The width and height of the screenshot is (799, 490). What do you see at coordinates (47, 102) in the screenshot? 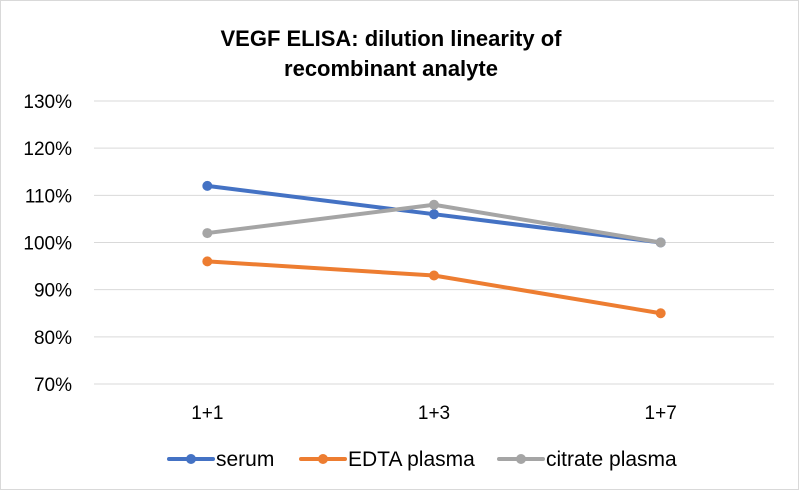
I see `y-tick-label: 130%` at bounding box center [47, 102].